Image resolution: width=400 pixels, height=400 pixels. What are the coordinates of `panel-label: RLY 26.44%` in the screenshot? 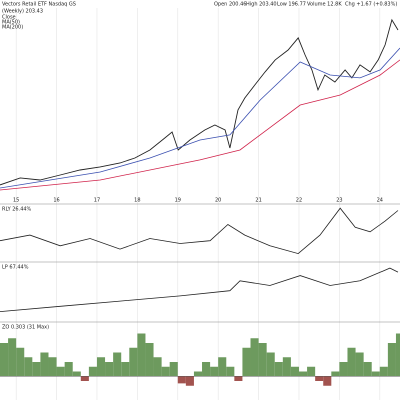 It's located at (17, 210).